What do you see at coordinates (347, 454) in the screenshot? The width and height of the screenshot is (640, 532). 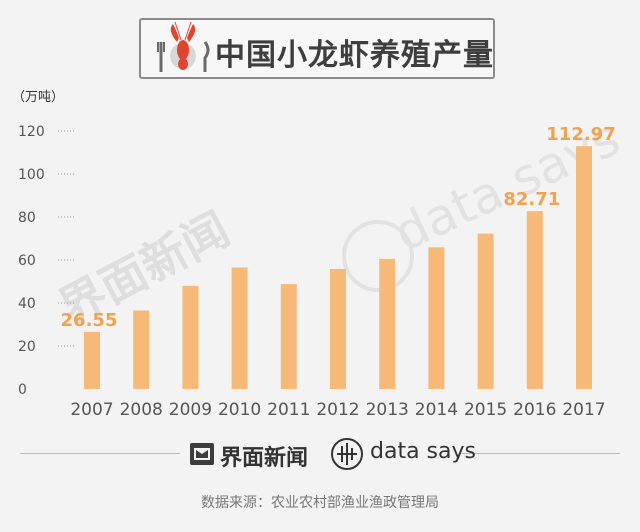 I see `datasays-logo-icon` at bounding box center [347, 454].